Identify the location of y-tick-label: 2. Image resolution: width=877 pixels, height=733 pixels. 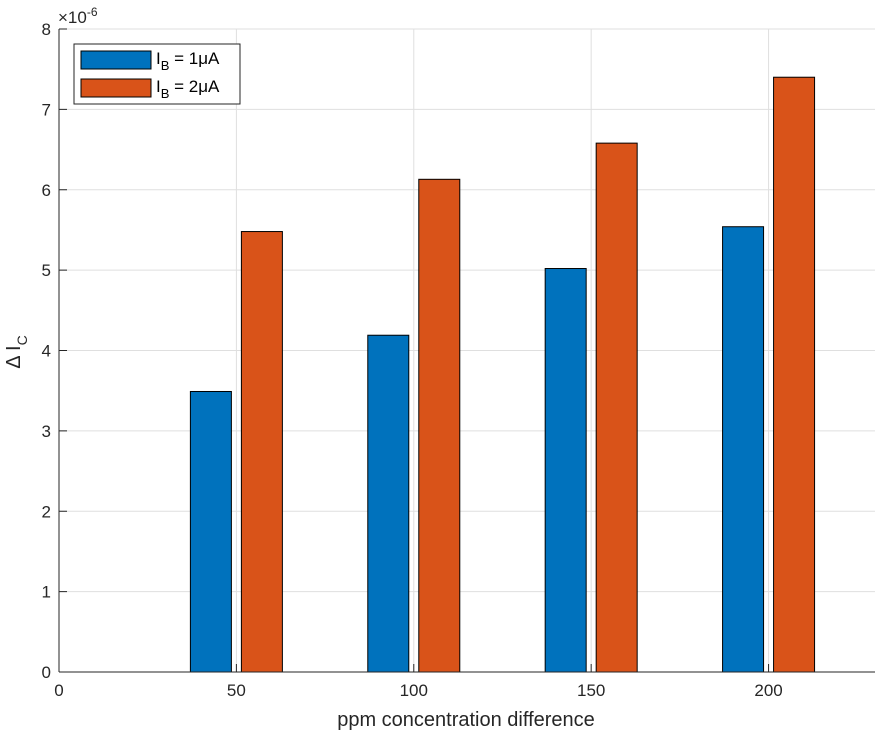
(46, 511).